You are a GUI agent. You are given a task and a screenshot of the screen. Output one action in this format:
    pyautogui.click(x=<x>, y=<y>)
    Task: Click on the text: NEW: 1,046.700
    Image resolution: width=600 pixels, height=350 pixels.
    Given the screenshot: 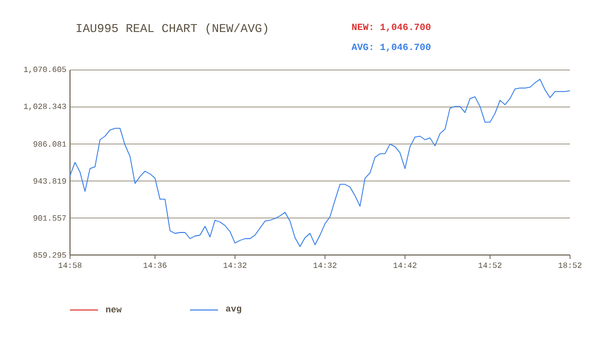 What is the action you would take?
    pyautogui.click(x=391, y=28)
    